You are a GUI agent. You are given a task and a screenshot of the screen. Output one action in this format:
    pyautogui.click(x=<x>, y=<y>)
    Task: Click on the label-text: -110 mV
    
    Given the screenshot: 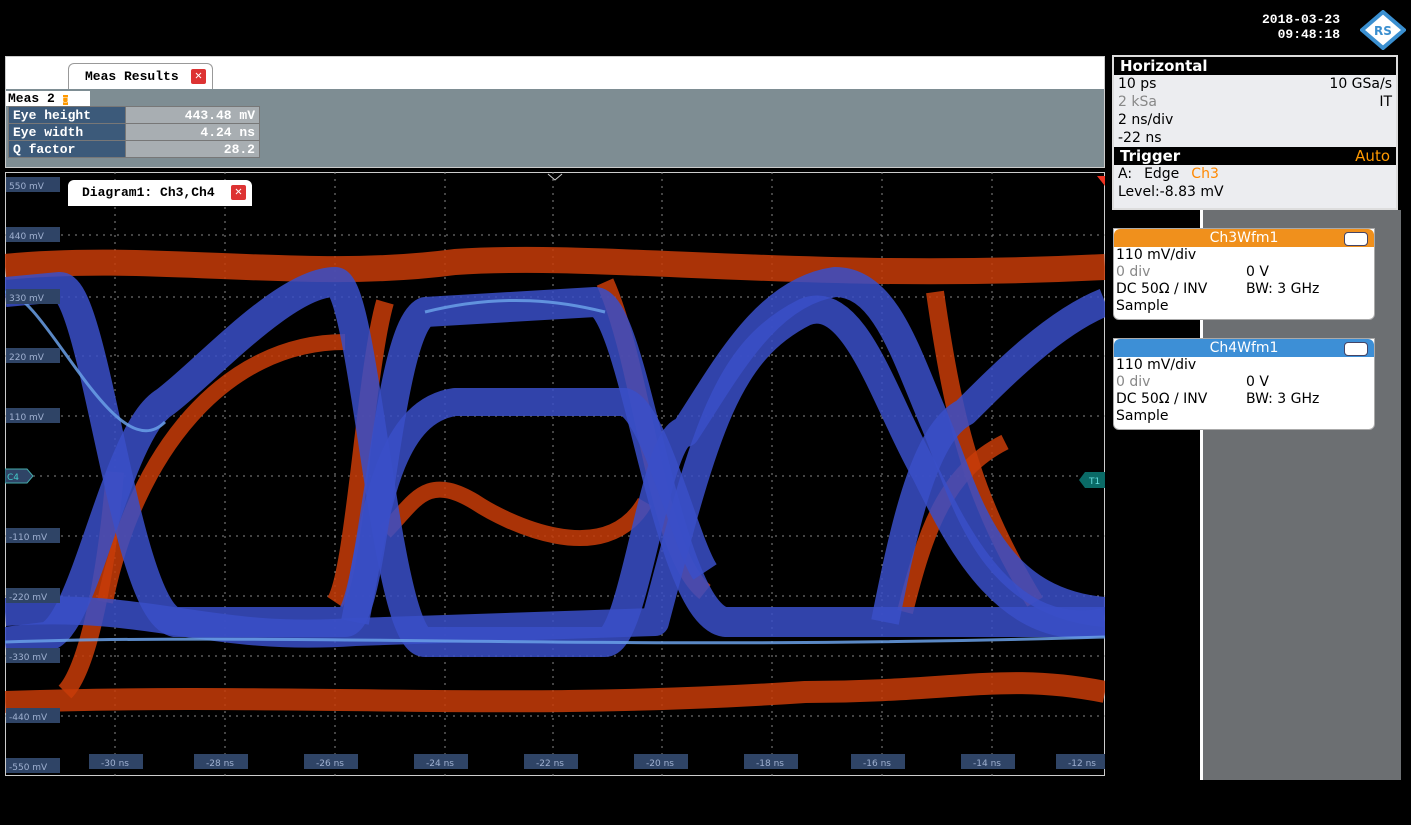 What is the action you would take?
    pyautogui.click(x=28, y=538)
    